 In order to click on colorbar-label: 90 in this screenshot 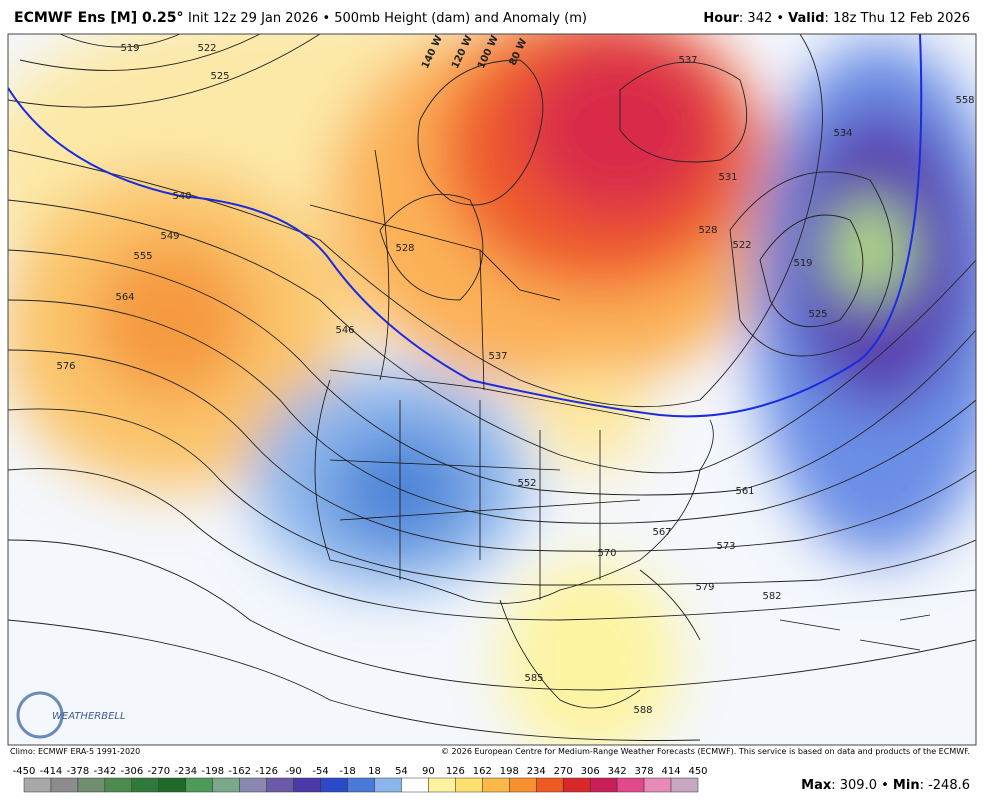, I will do `click(428, 771)`.